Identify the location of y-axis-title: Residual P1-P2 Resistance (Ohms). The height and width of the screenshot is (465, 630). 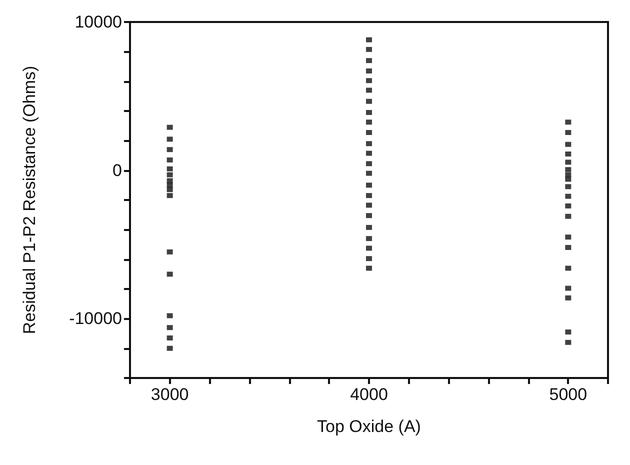
(29, 200).